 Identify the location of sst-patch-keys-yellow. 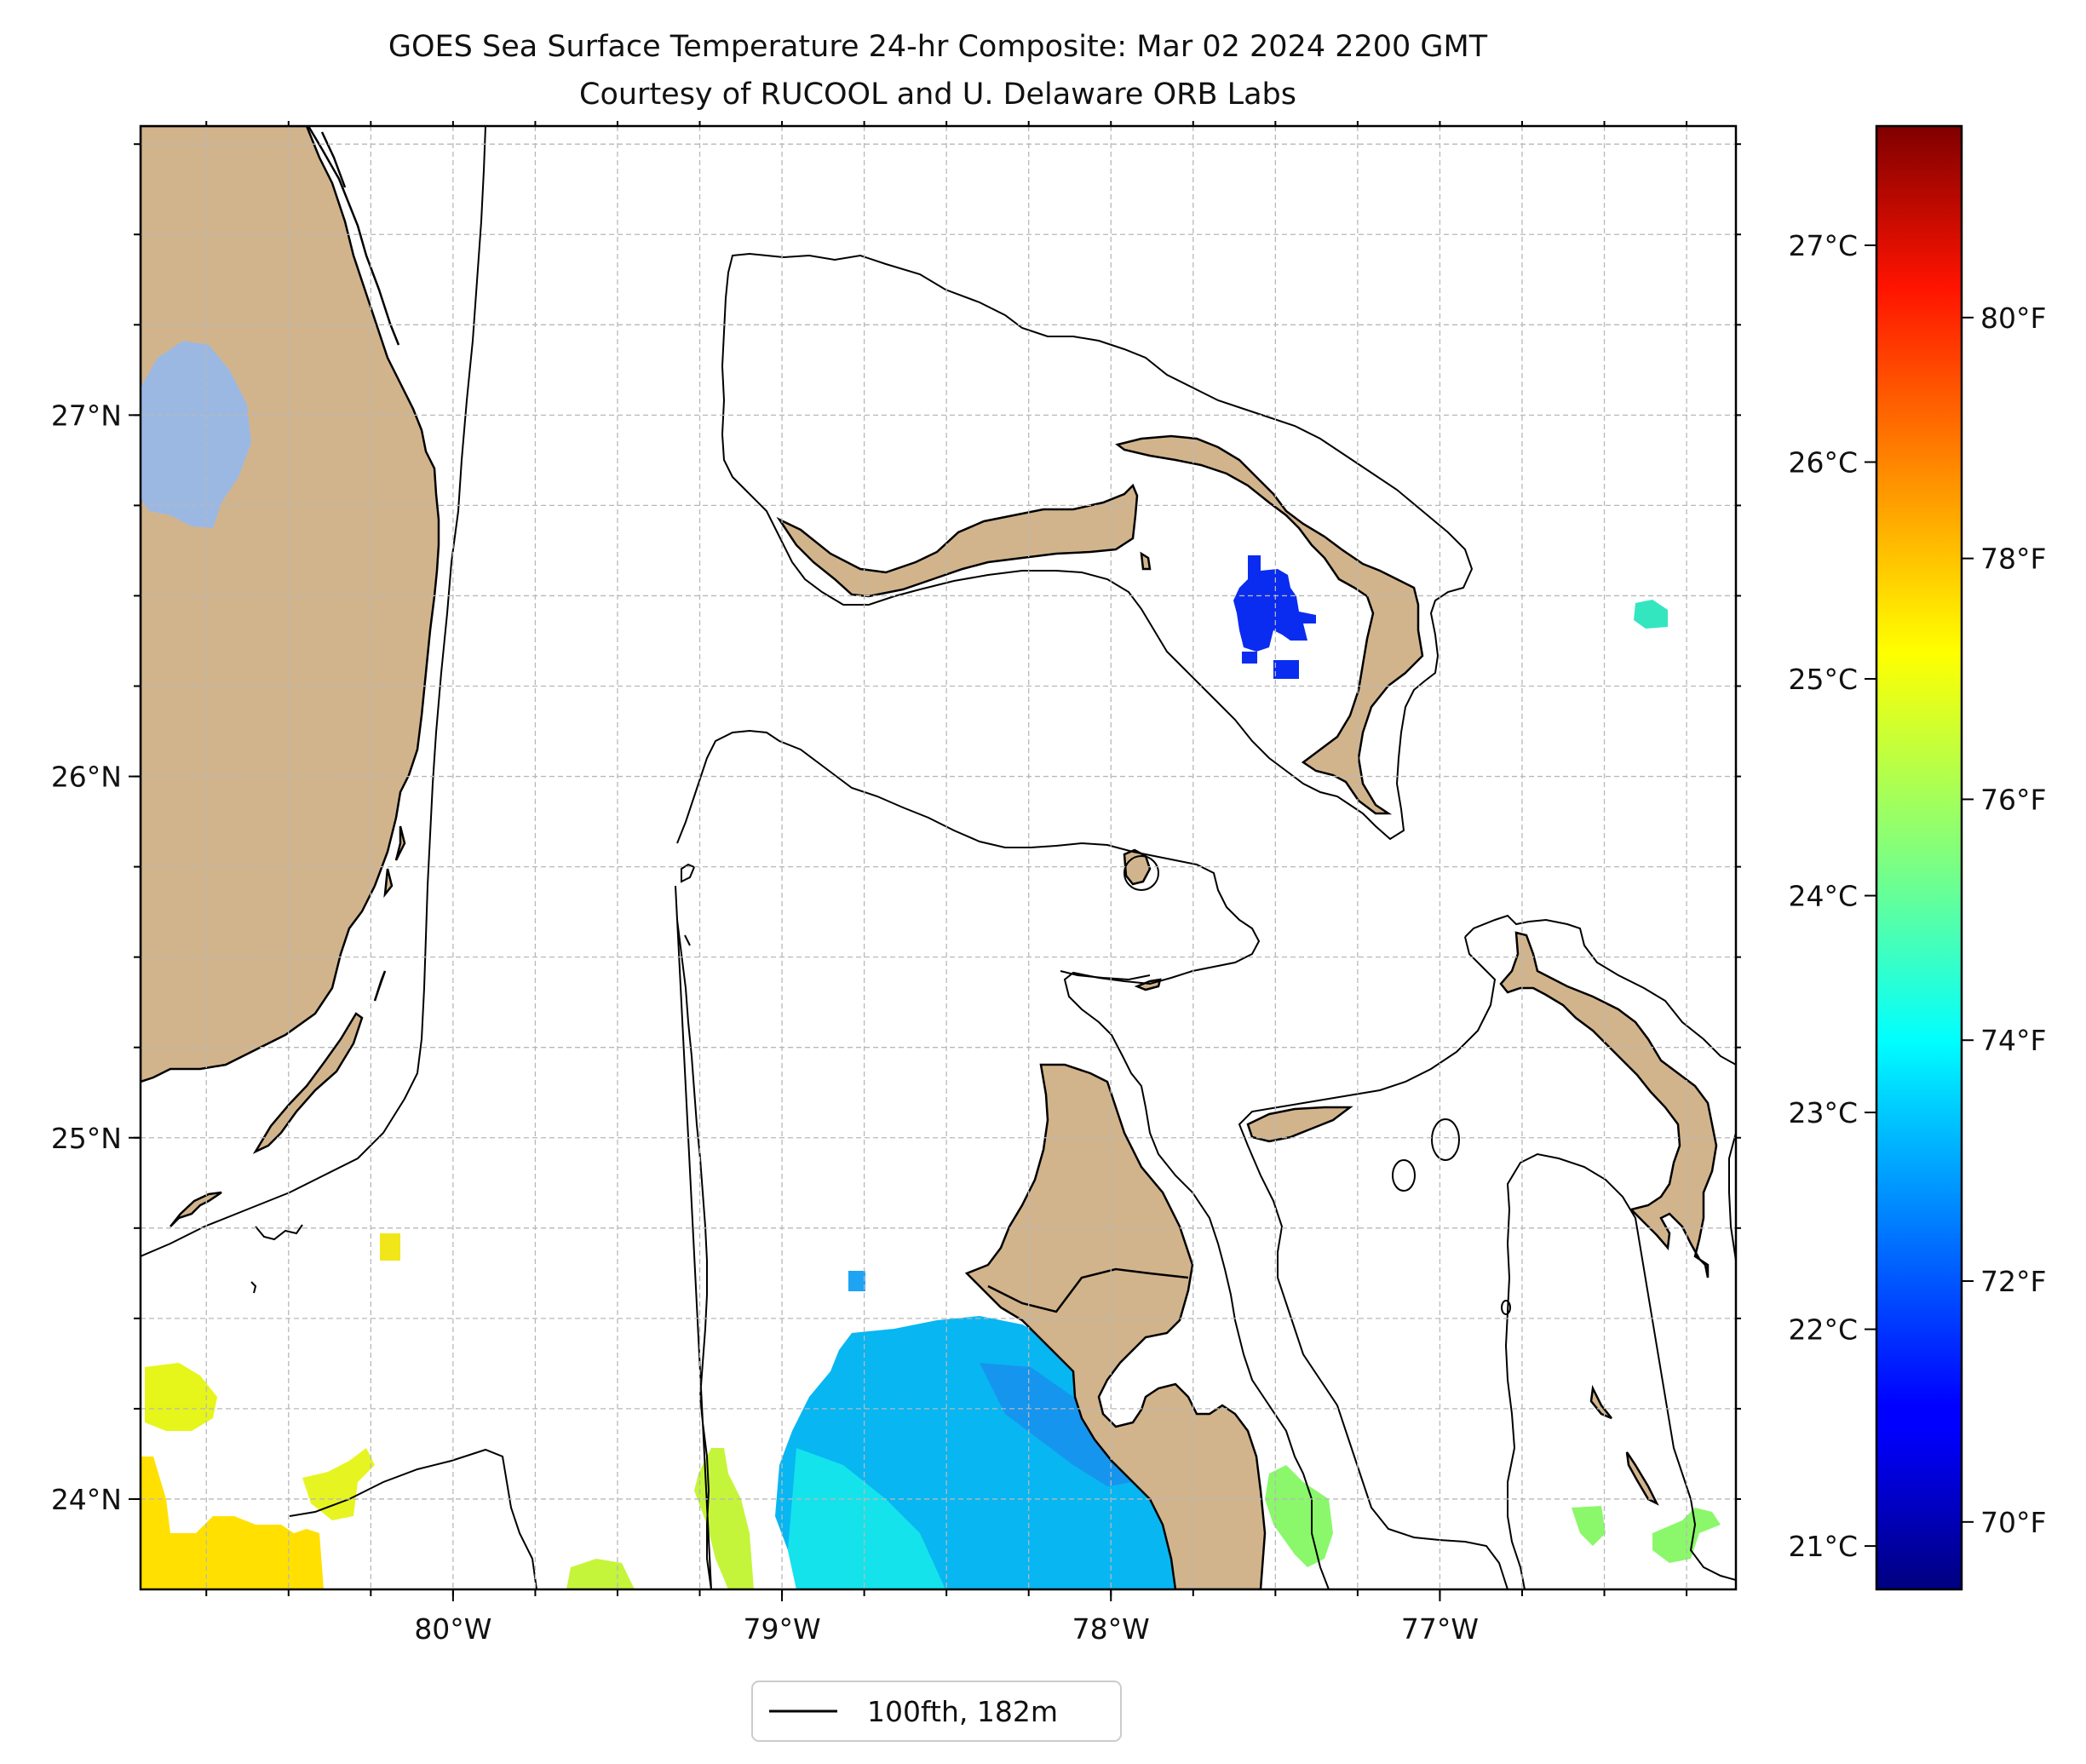
(338, 1484).